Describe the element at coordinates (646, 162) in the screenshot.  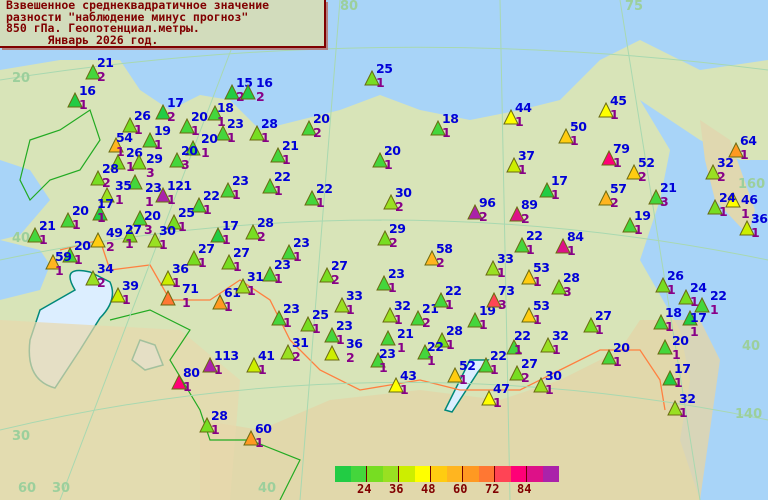
I see `station-value: 52` at that location.